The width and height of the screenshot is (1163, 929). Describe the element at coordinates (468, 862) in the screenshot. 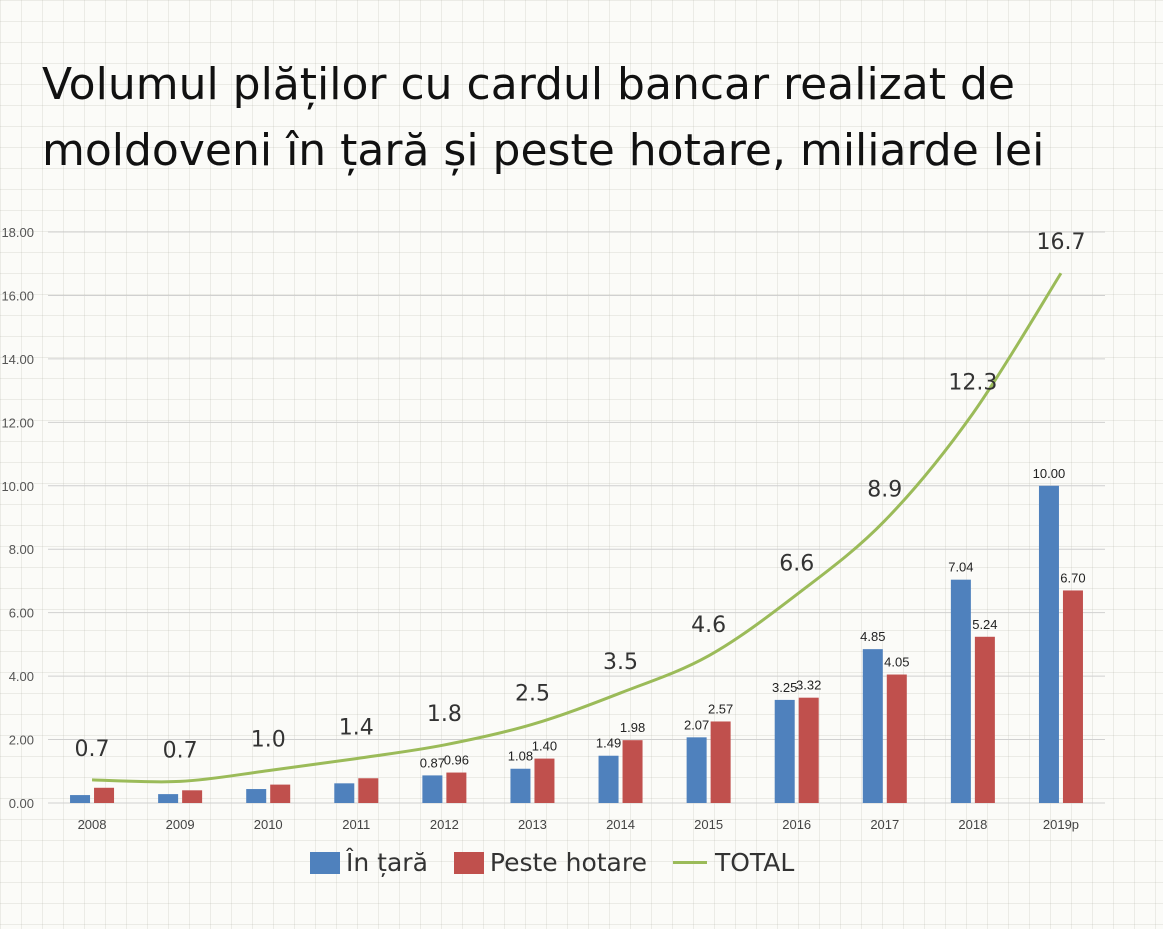

I see `legend-swatch-peste-hotare` at that location.